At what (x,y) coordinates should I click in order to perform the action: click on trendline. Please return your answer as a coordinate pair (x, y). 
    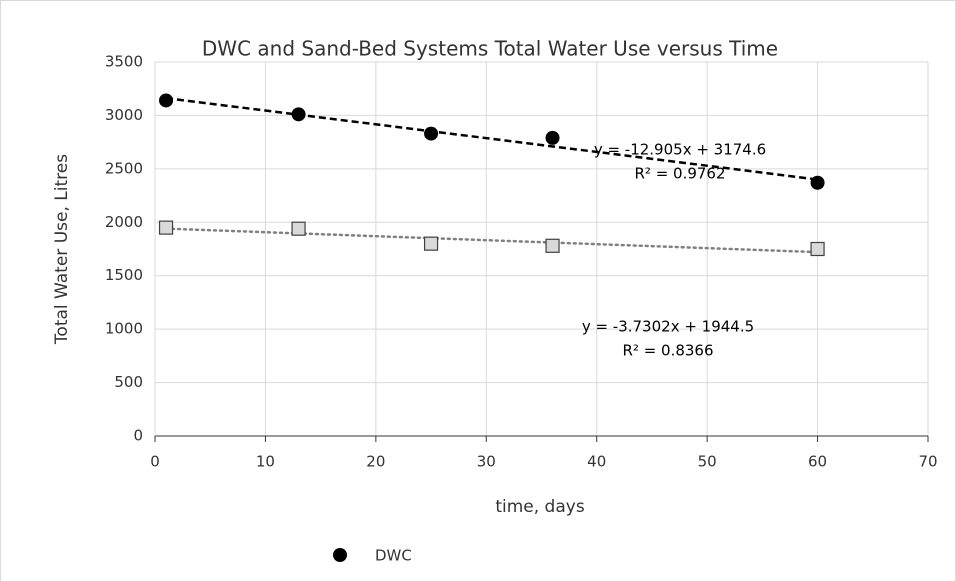
    Looking at the image, I should click on (491, 240).